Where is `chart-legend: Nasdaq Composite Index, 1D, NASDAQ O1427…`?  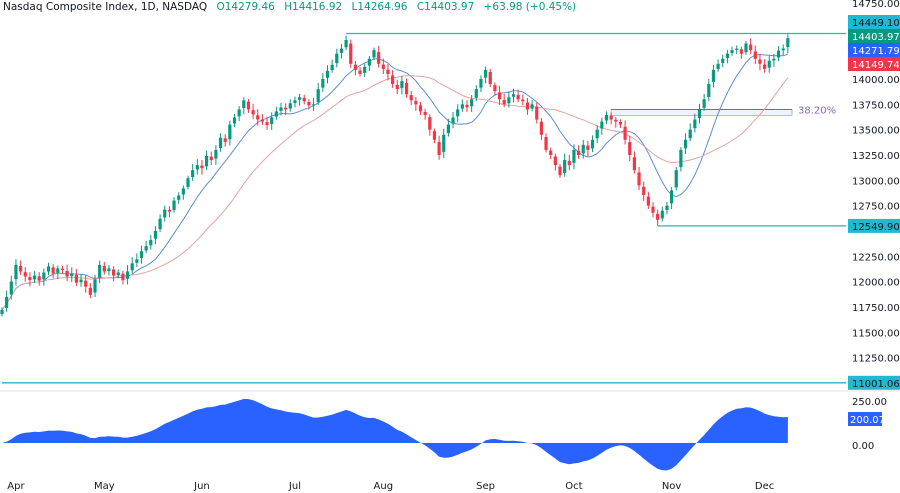
chart-legend: Nasdaq Composite Index, 1D, NASDAQ O1427… is located at coordinates (289, 7).